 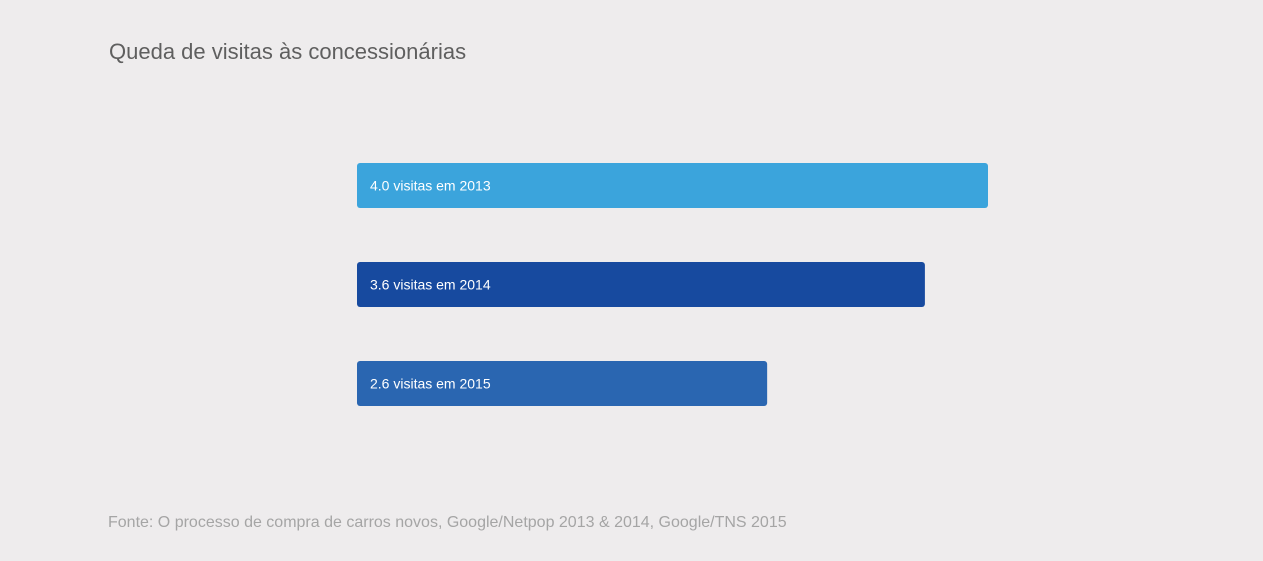 I want to click on bar-2014, so click(x=641, y=284).